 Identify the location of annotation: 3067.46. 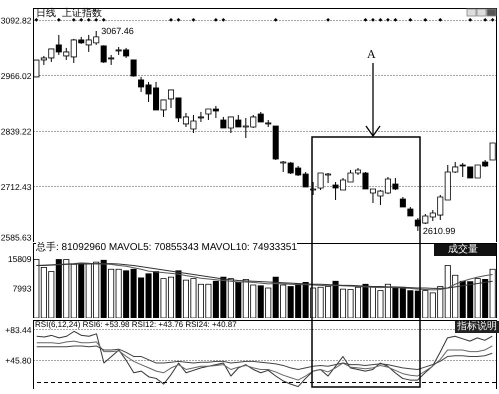
(117, 31).